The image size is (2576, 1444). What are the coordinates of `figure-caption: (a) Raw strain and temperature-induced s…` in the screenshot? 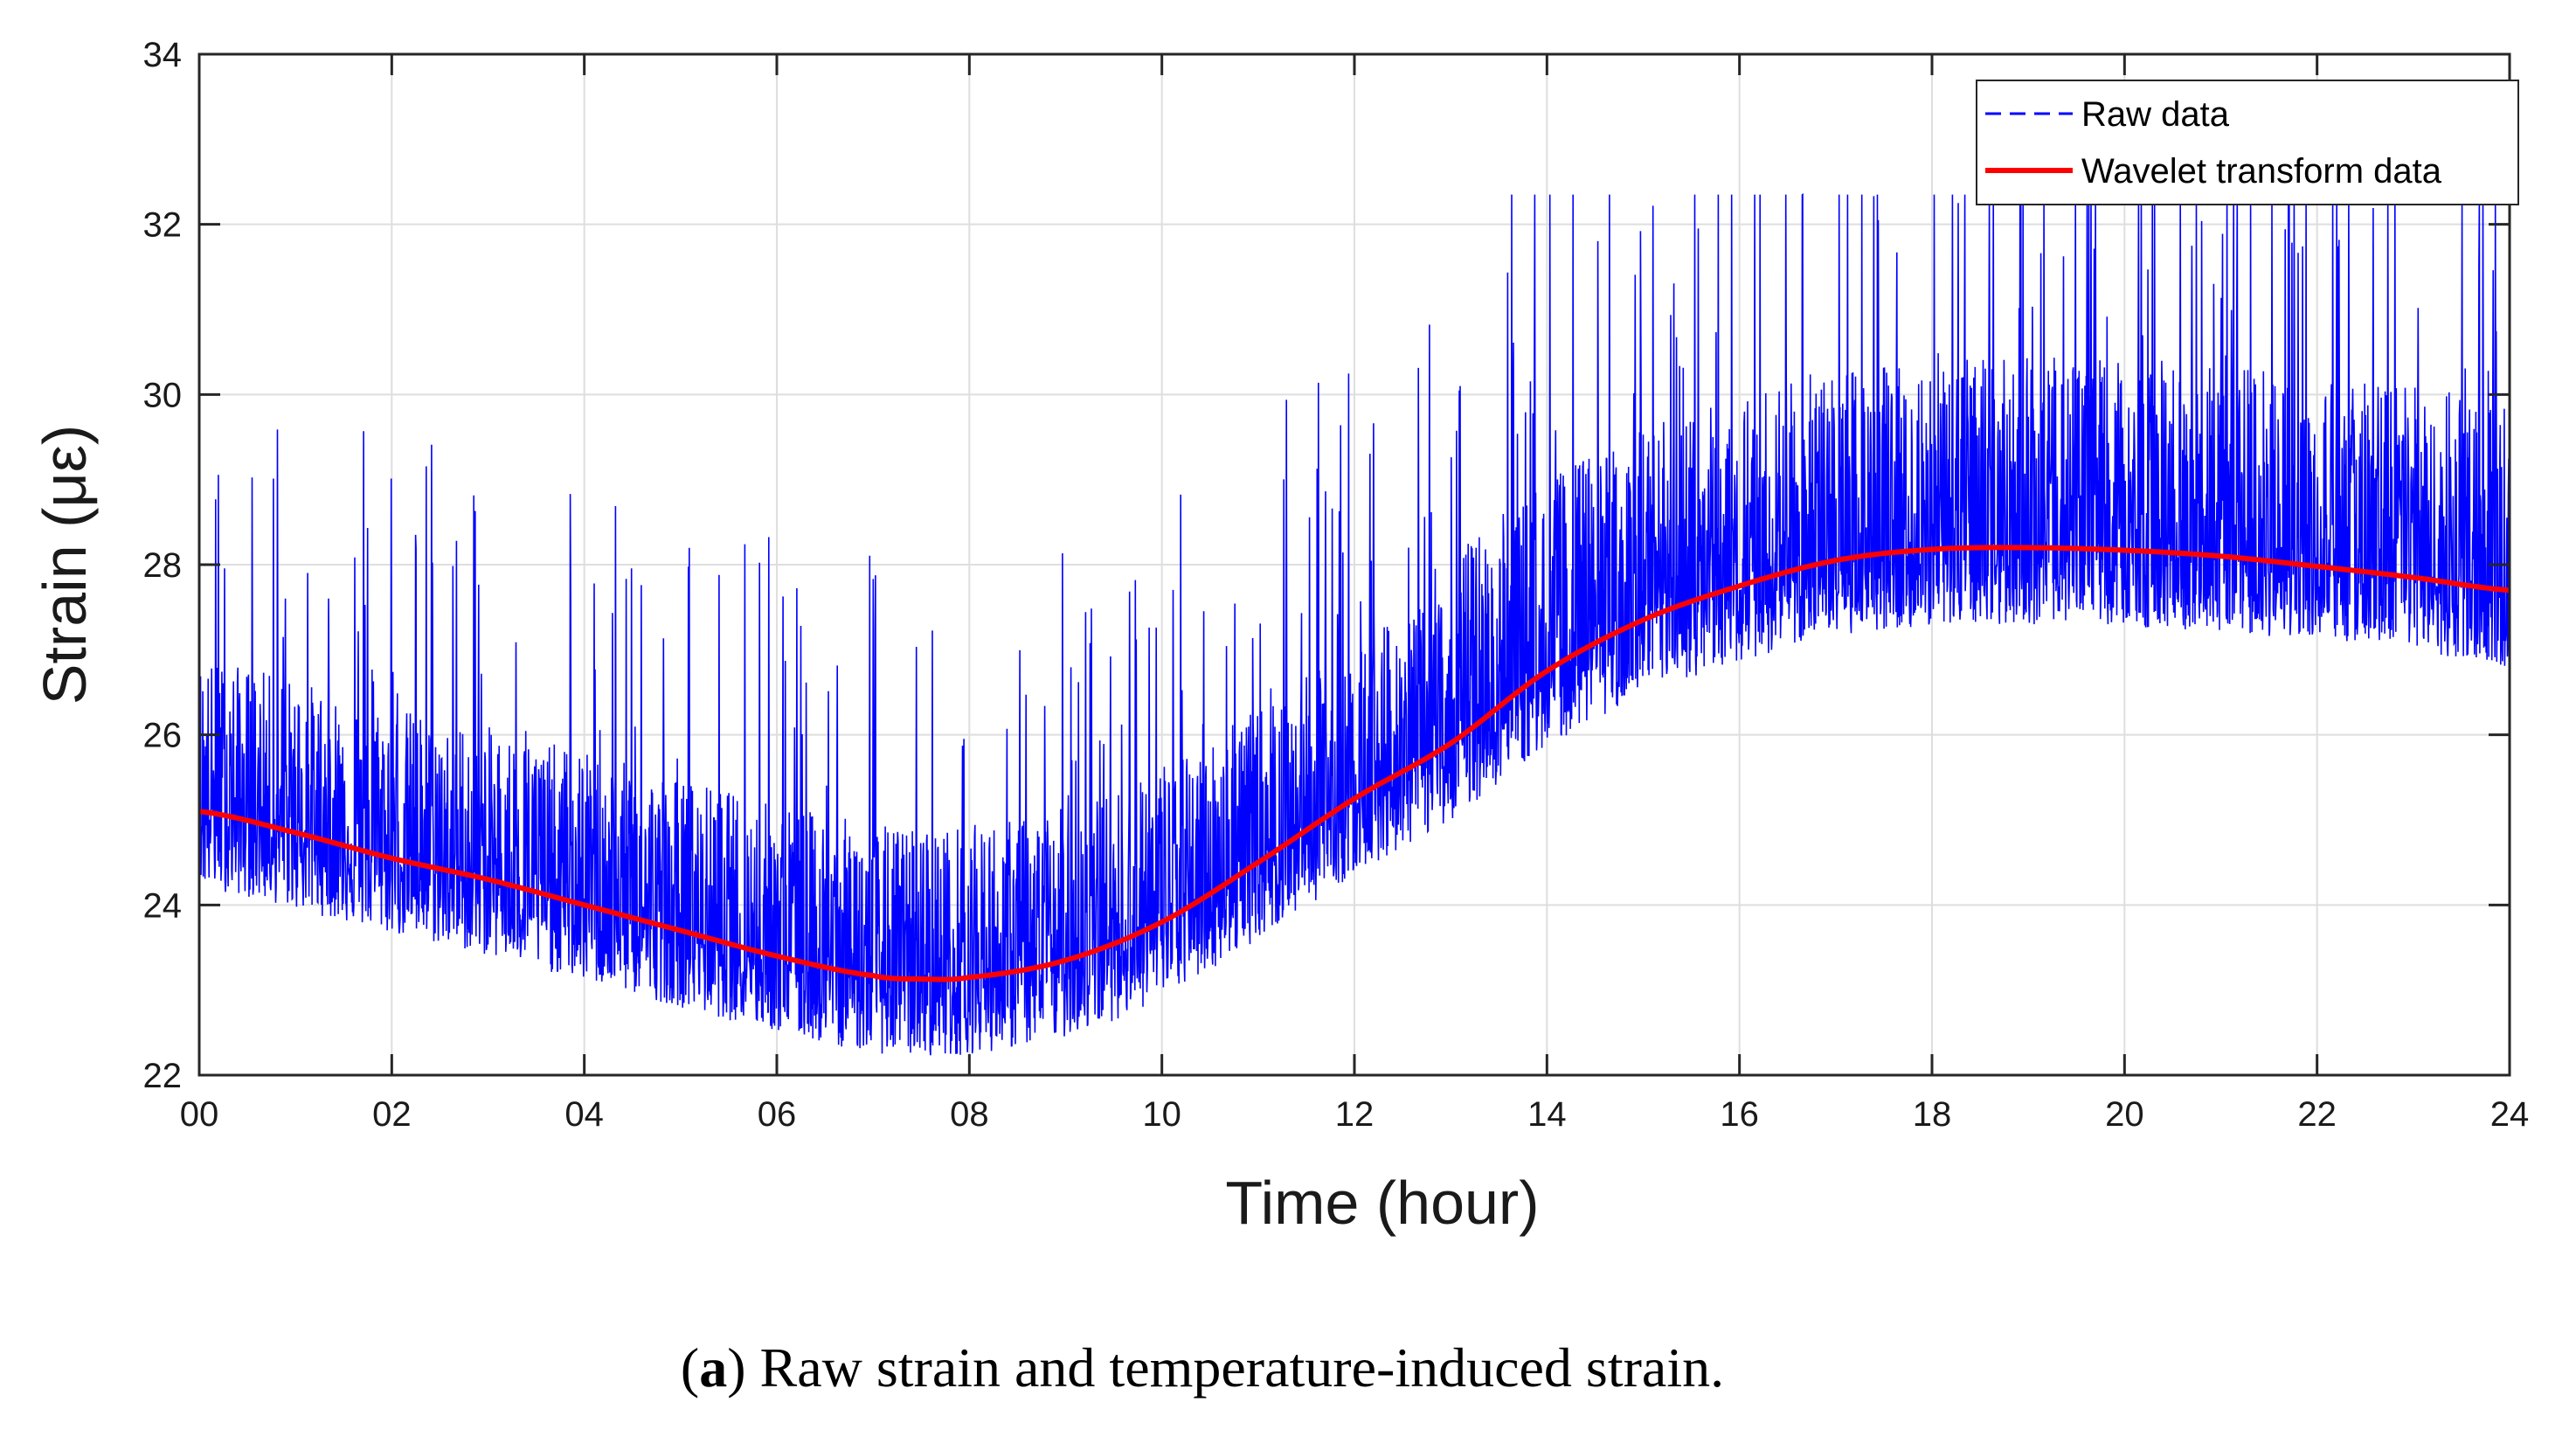 It's located at (1202, 1367).